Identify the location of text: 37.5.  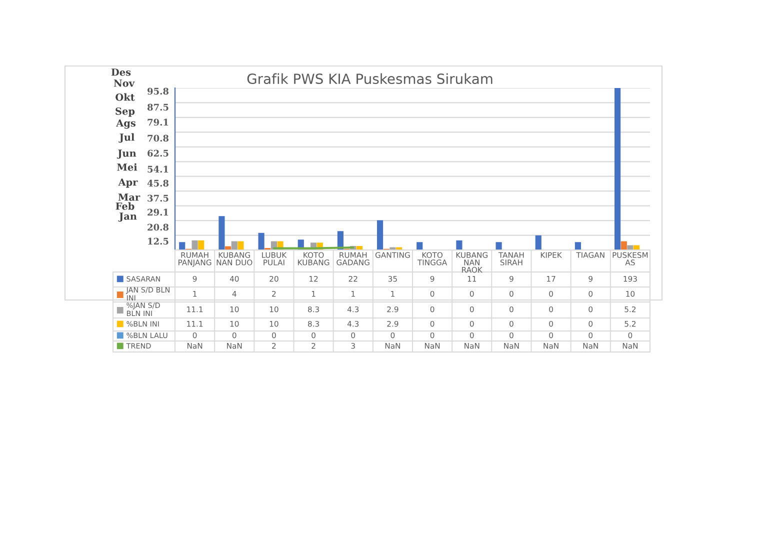
(158, 198).